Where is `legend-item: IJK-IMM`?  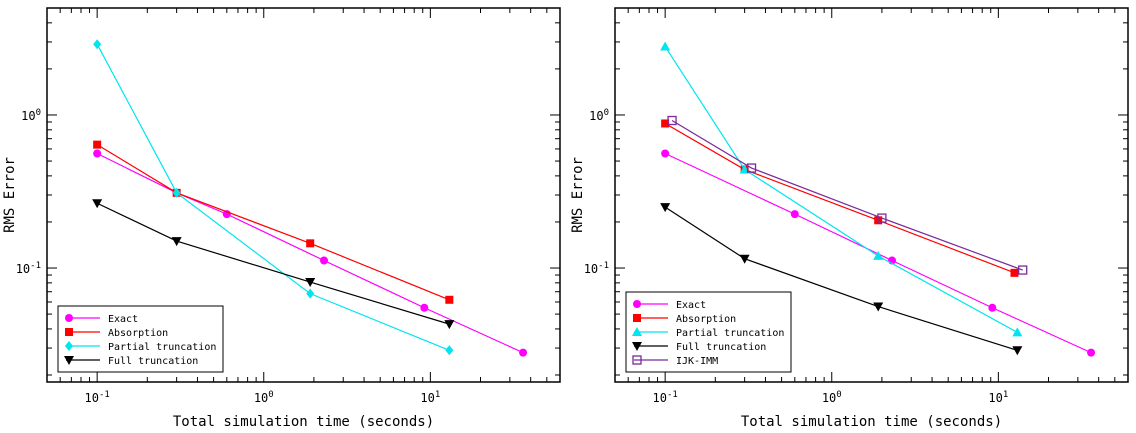
legend-item: IJK-IMM is located at coordinates (675, 361).